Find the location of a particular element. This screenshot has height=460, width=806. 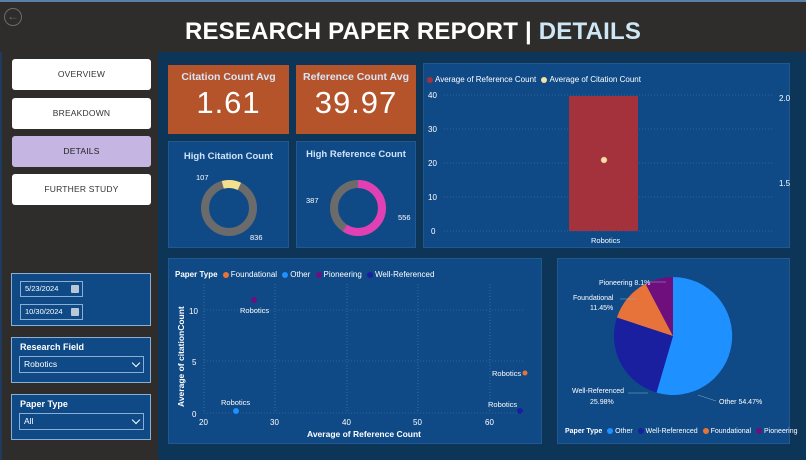

bar-robotics is located at coordinates (603, 163).